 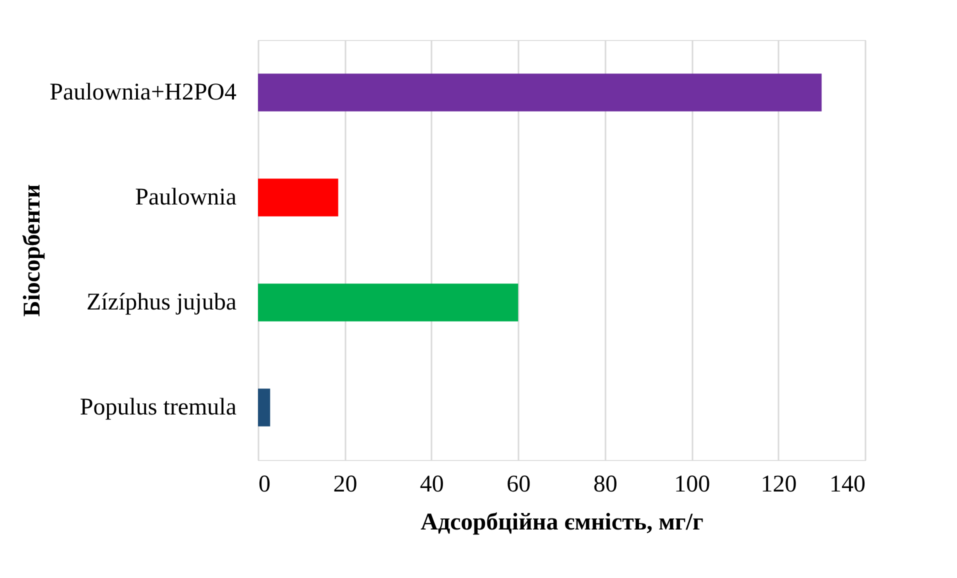 What do you see at coordinates (432, 485) in the screenshot?
I see `x-tick-label: 40` at bounding box center [432, 485].